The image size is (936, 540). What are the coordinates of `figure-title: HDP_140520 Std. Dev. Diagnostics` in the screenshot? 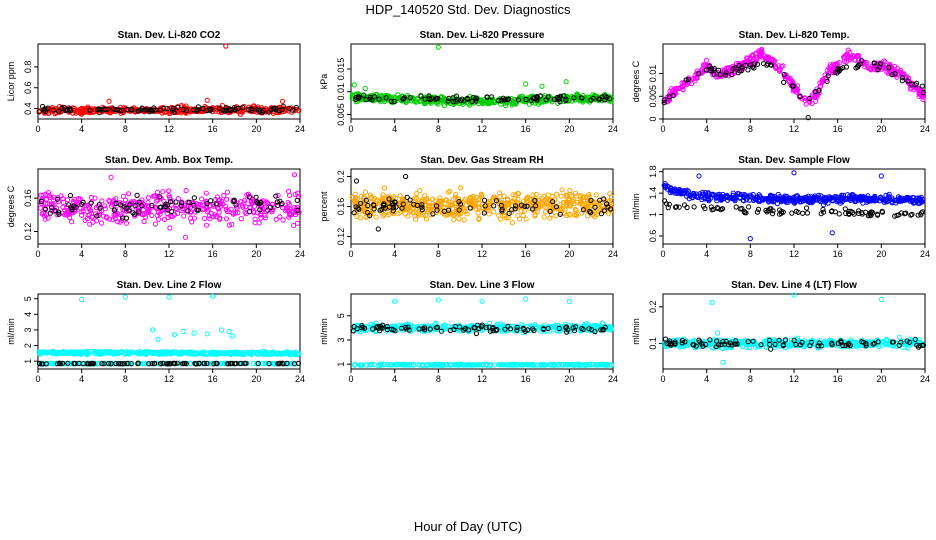 It's located at (468, 9).